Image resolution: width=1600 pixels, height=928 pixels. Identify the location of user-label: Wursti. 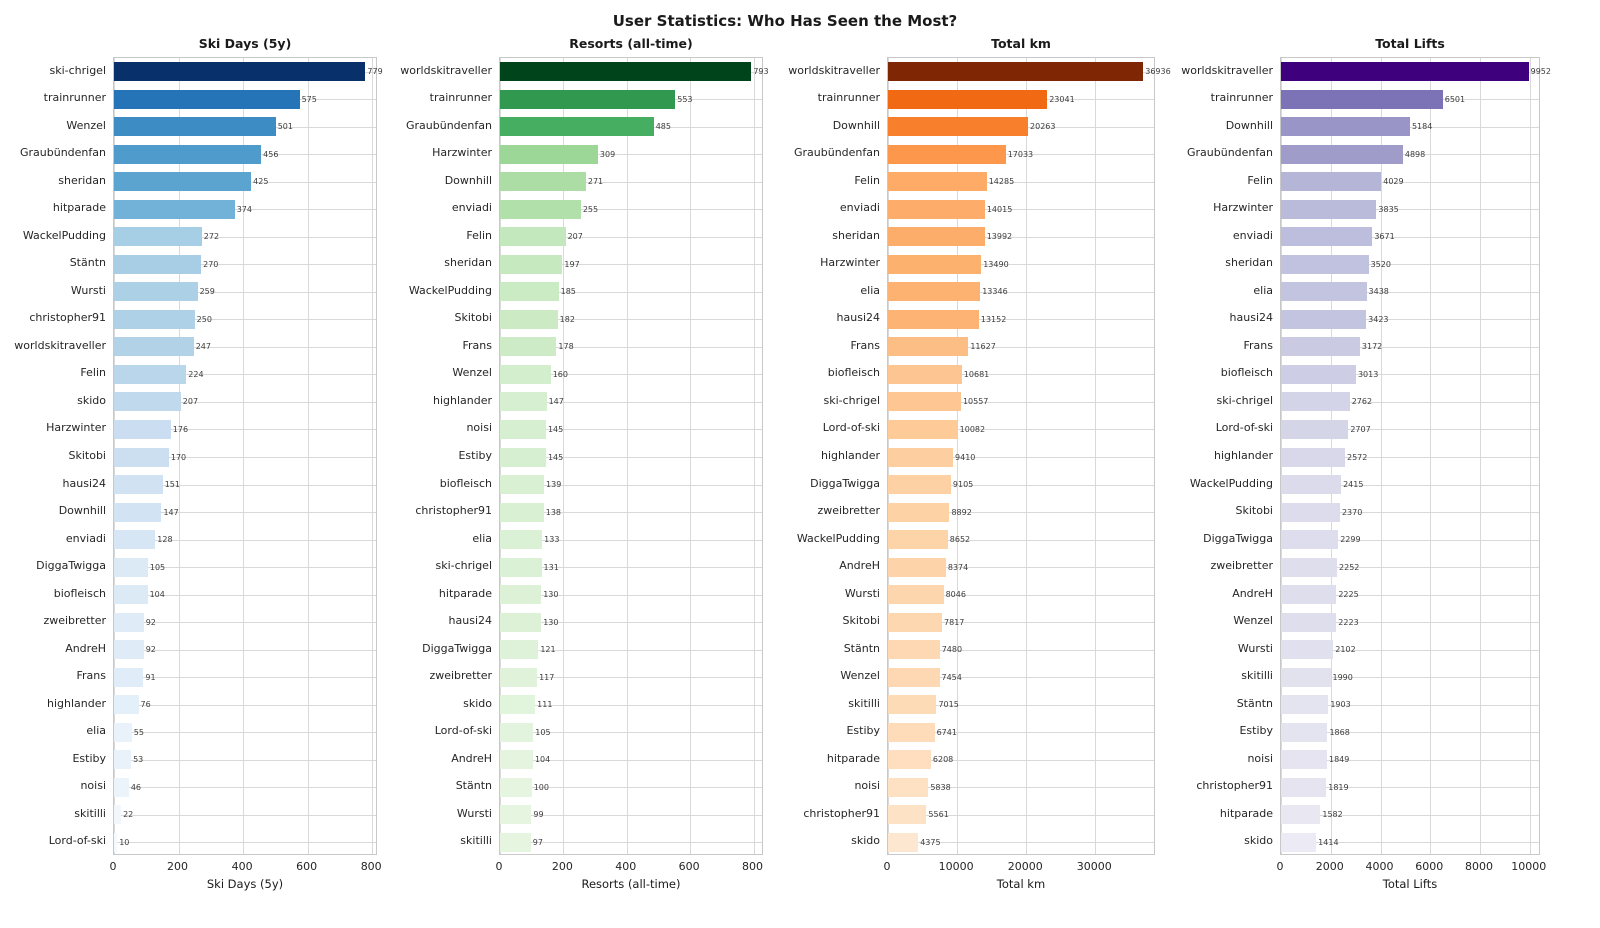
(474, 813).